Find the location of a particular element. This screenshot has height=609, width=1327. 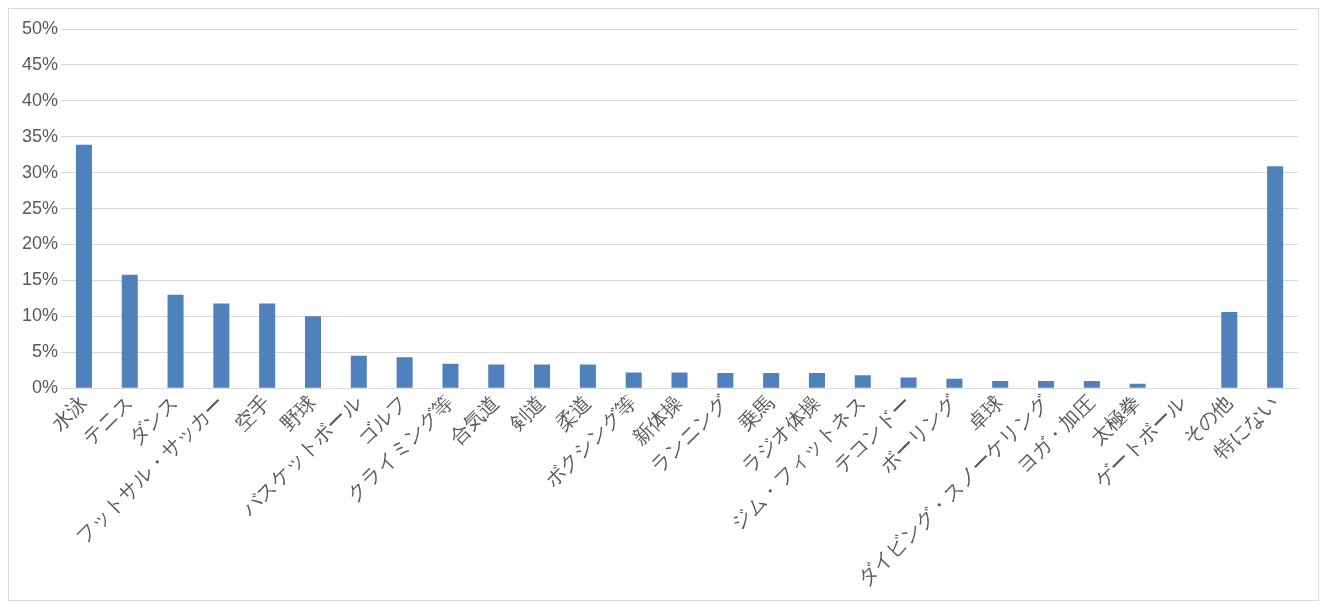

y-tick-label: 30% is located at coordinates (40, 171).